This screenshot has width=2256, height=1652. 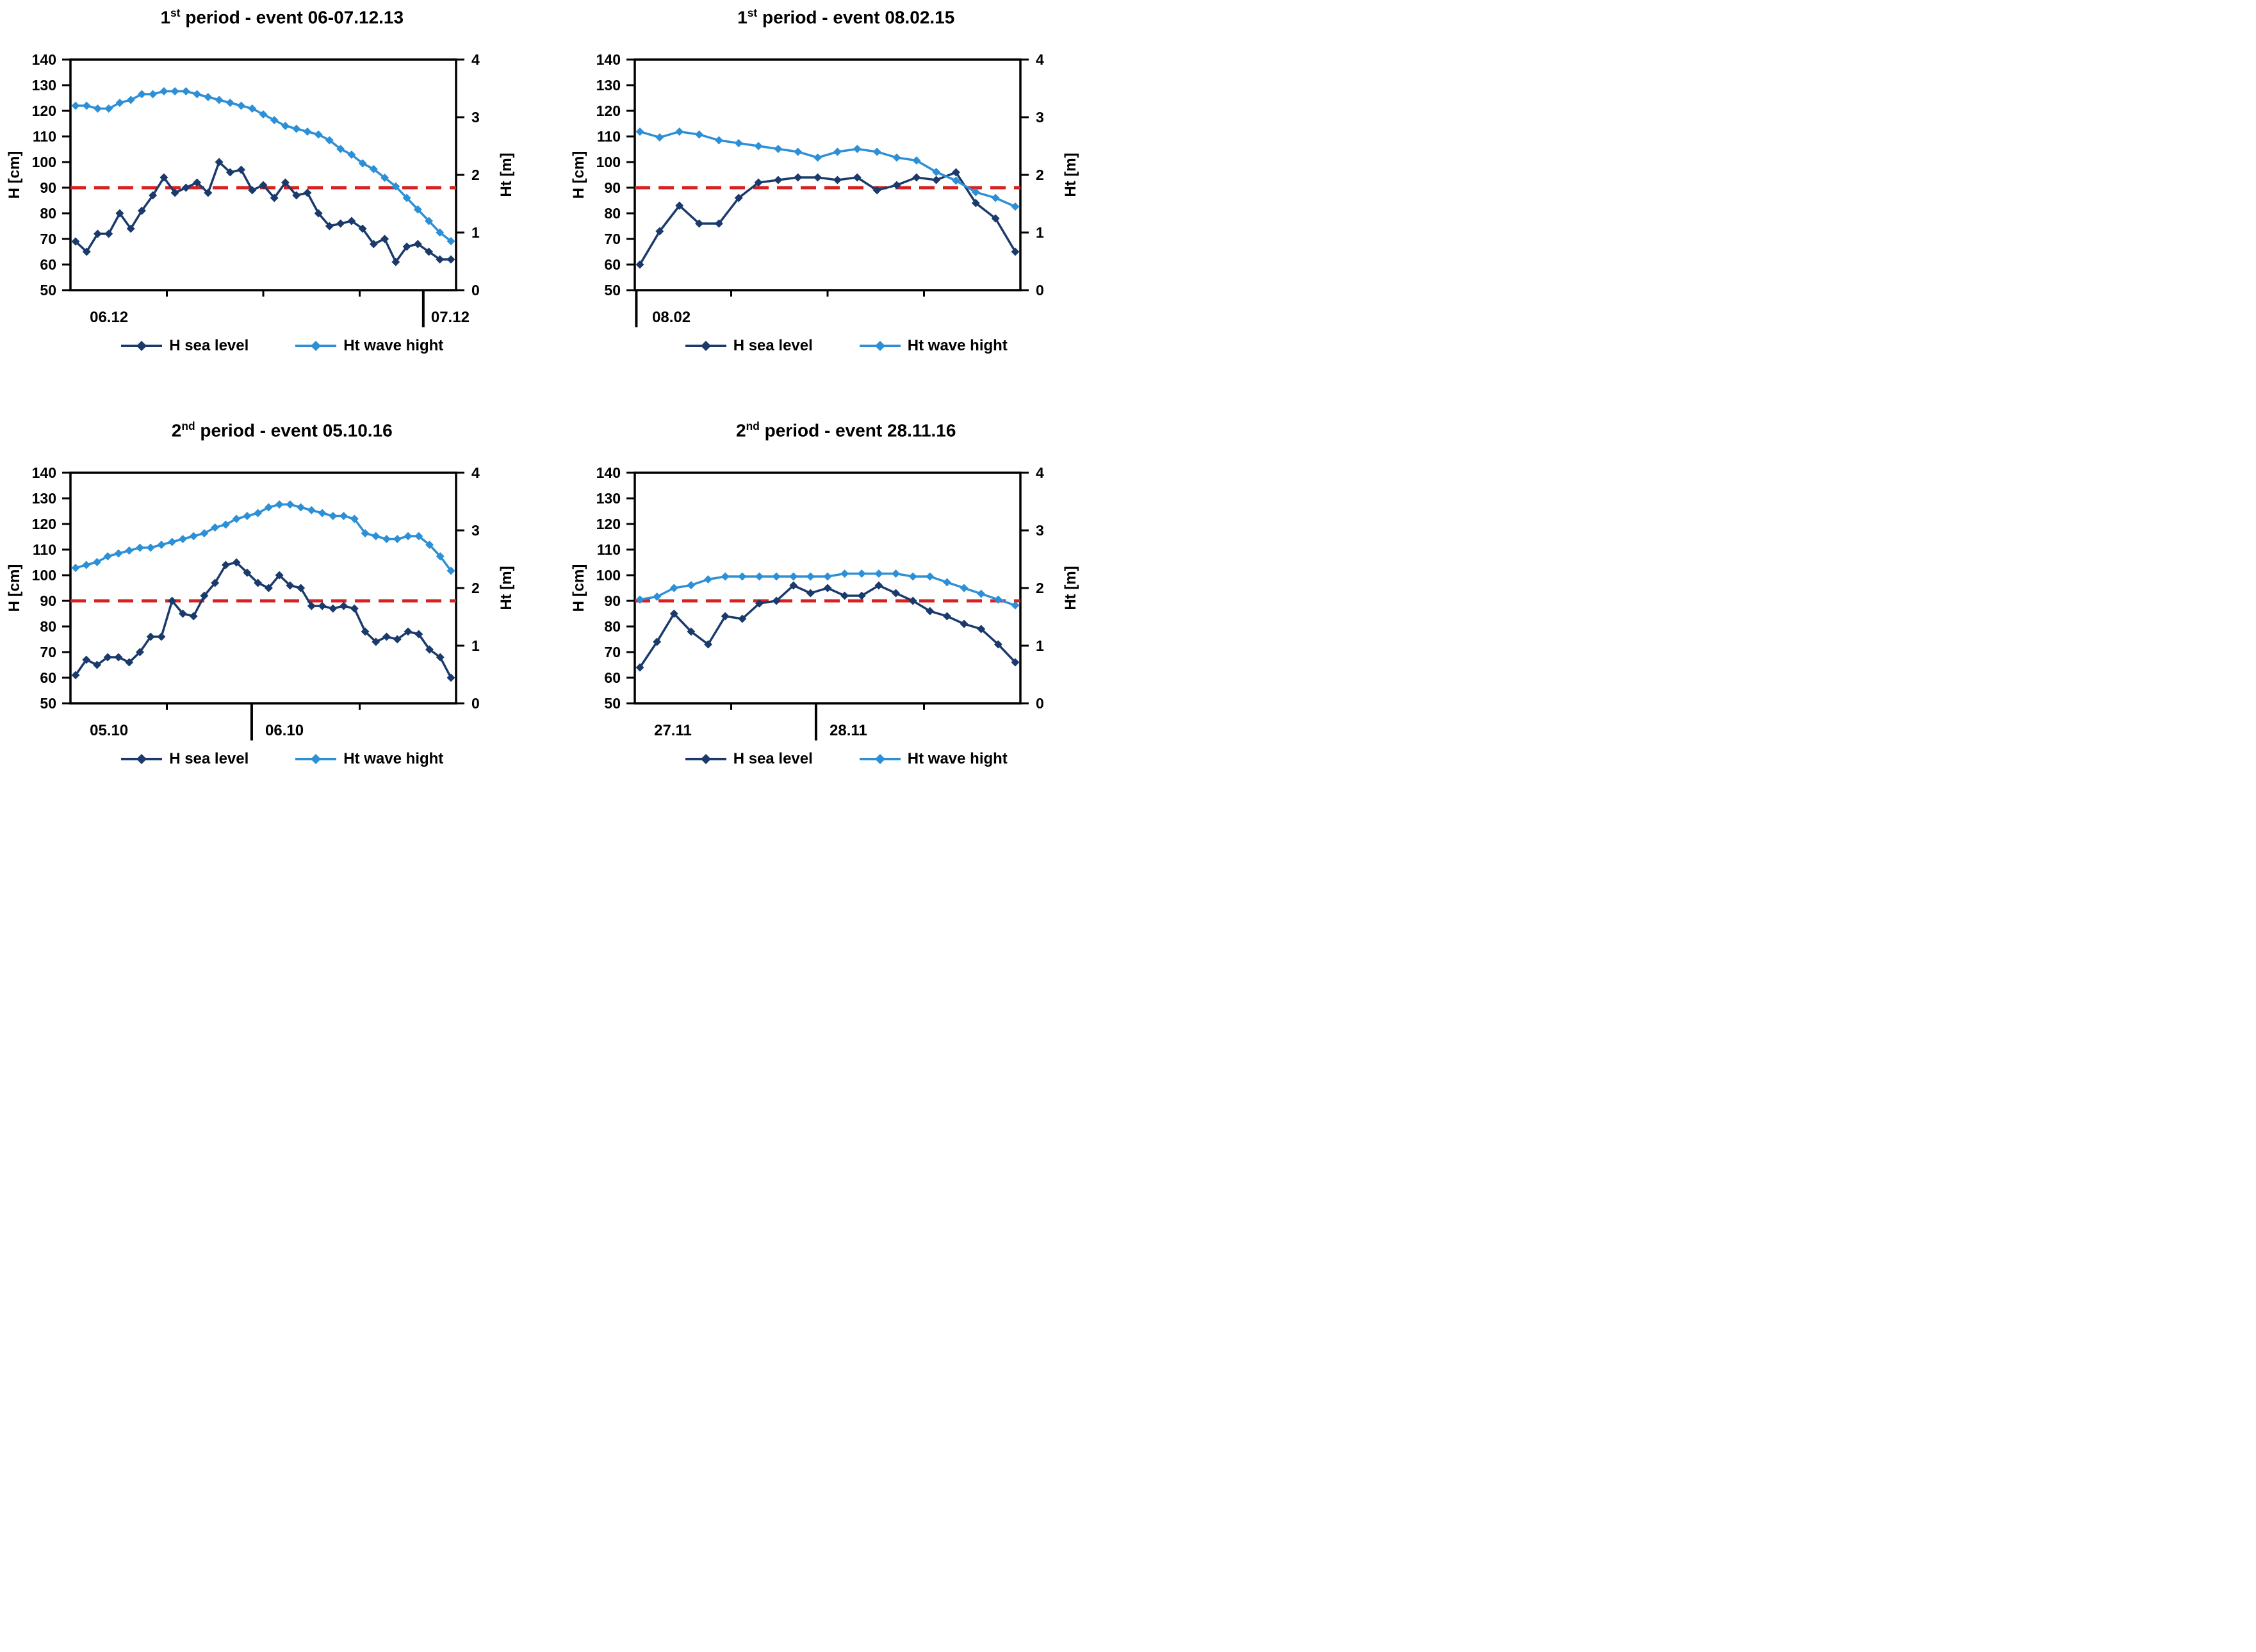 What do you see at coordinates (294, 431) in the screenshot?
I see `title-rest: period - event 05.10.16` at bounding box center [294, 431].